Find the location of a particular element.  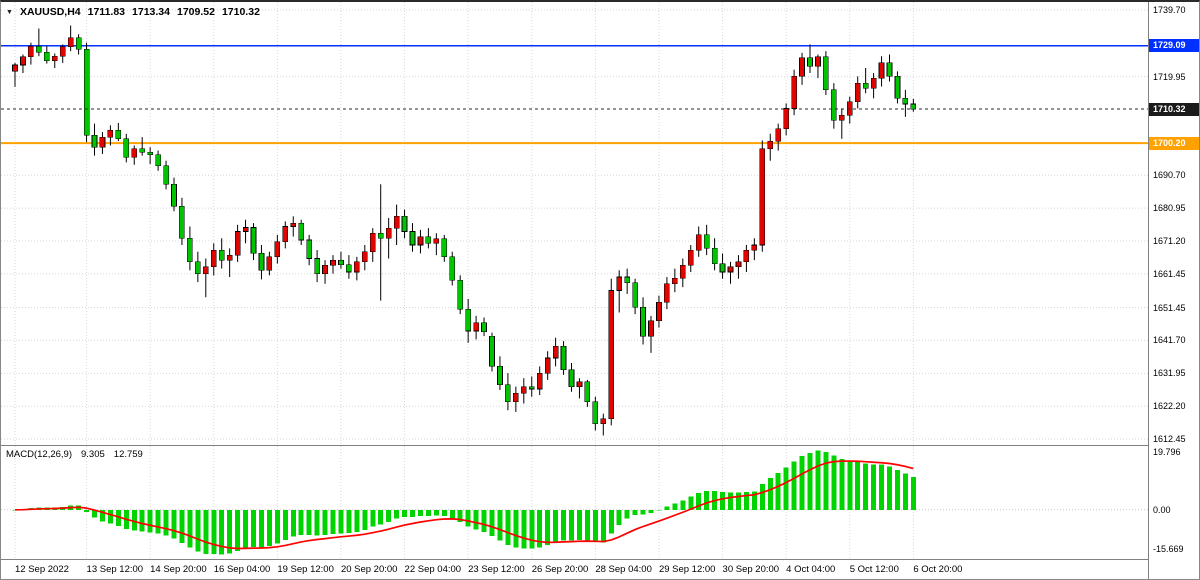

price-tick-label: 1739.70 is located at coordinates (1169, 9).